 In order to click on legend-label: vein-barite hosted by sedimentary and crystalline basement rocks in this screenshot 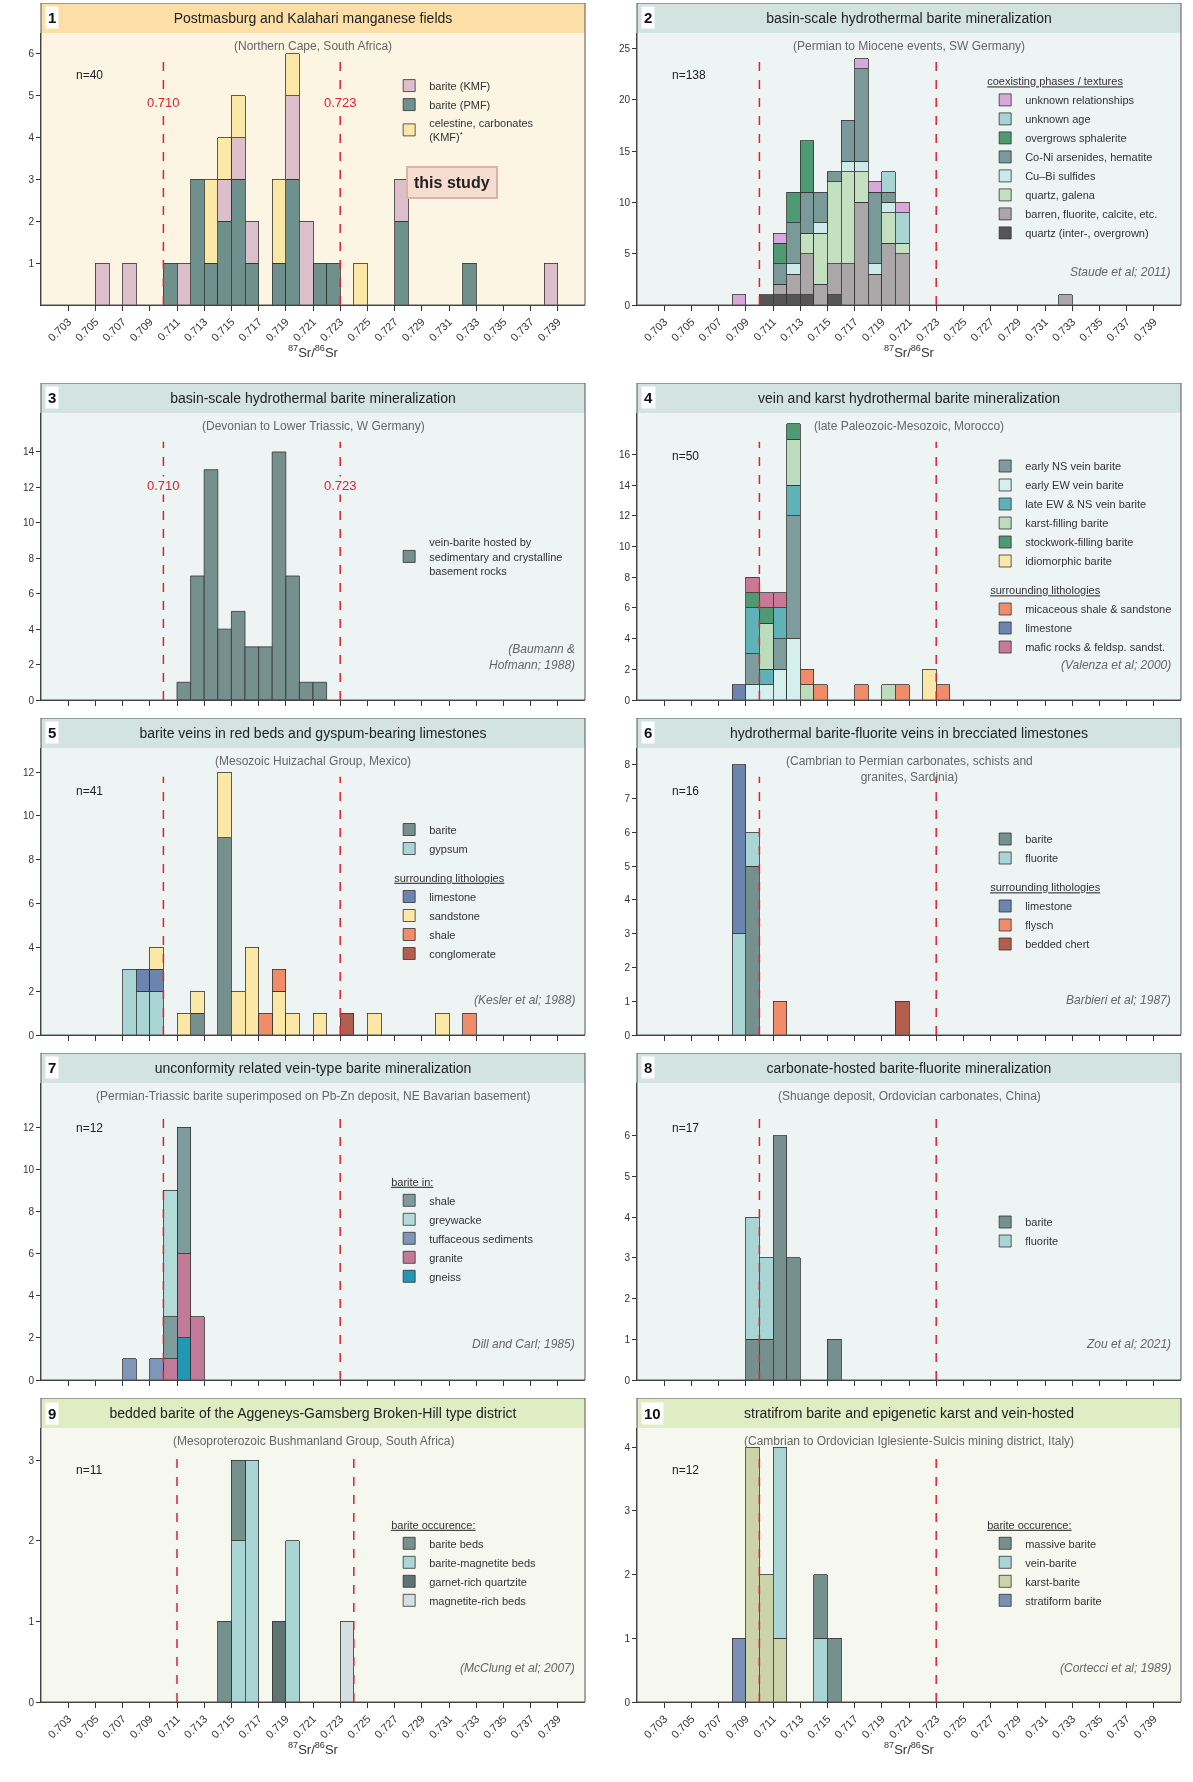, I will do `click(496, 557)`.